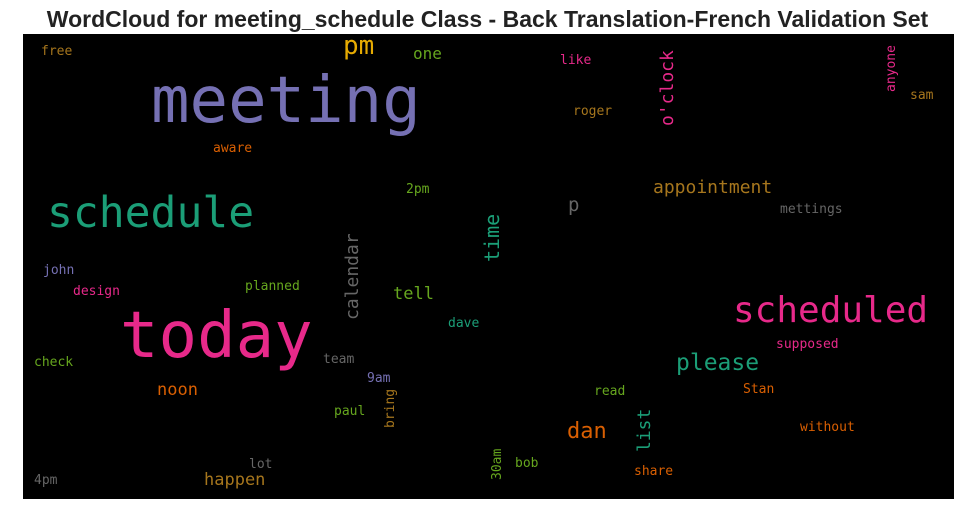 The height and width of the screenshot is (511, 975). Describe the element at coordinates (379, 378) in the screenshot. I see `word-9am: 9am` at that location.